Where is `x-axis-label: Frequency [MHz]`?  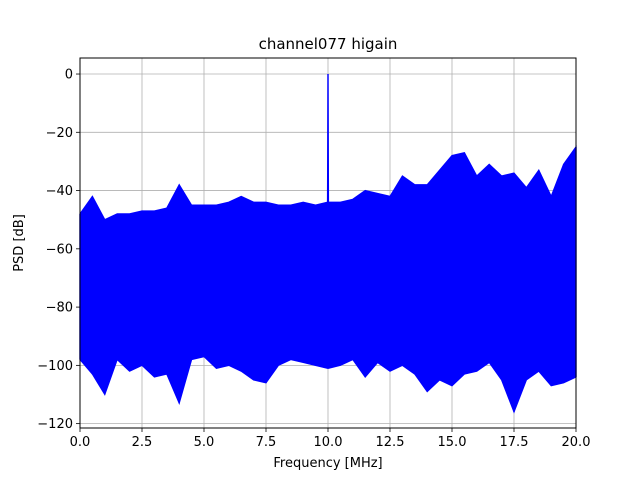
x-axis-label: Frequency [MHz] is located at coordinates (327, 463).